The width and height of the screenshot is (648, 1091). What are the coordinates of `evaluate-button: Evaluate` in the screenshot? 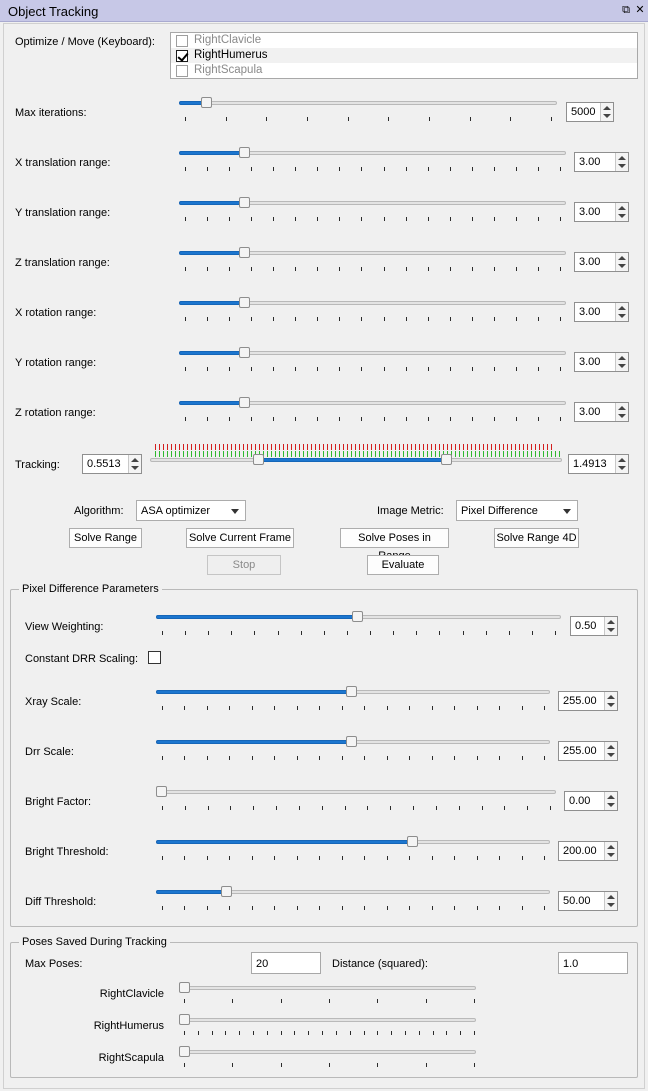 It's located at (403, 565).